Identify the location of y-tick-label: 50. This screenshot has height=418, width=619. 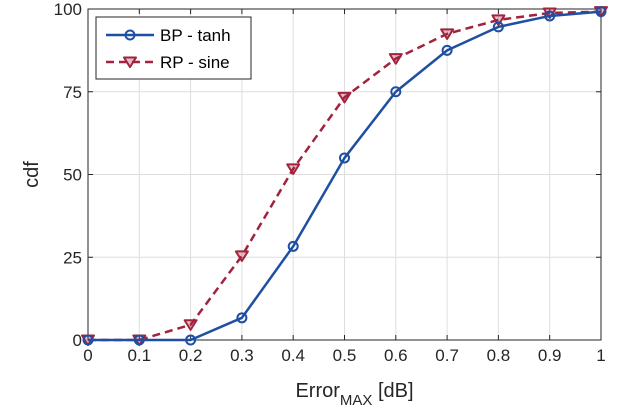
(72, 175).